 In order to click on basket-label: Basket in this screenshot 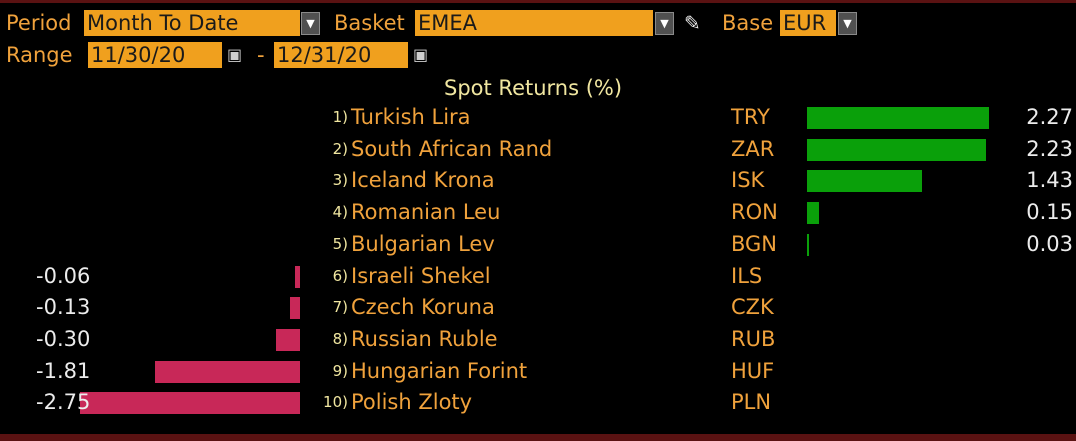, I will do `click(369, 23)`.